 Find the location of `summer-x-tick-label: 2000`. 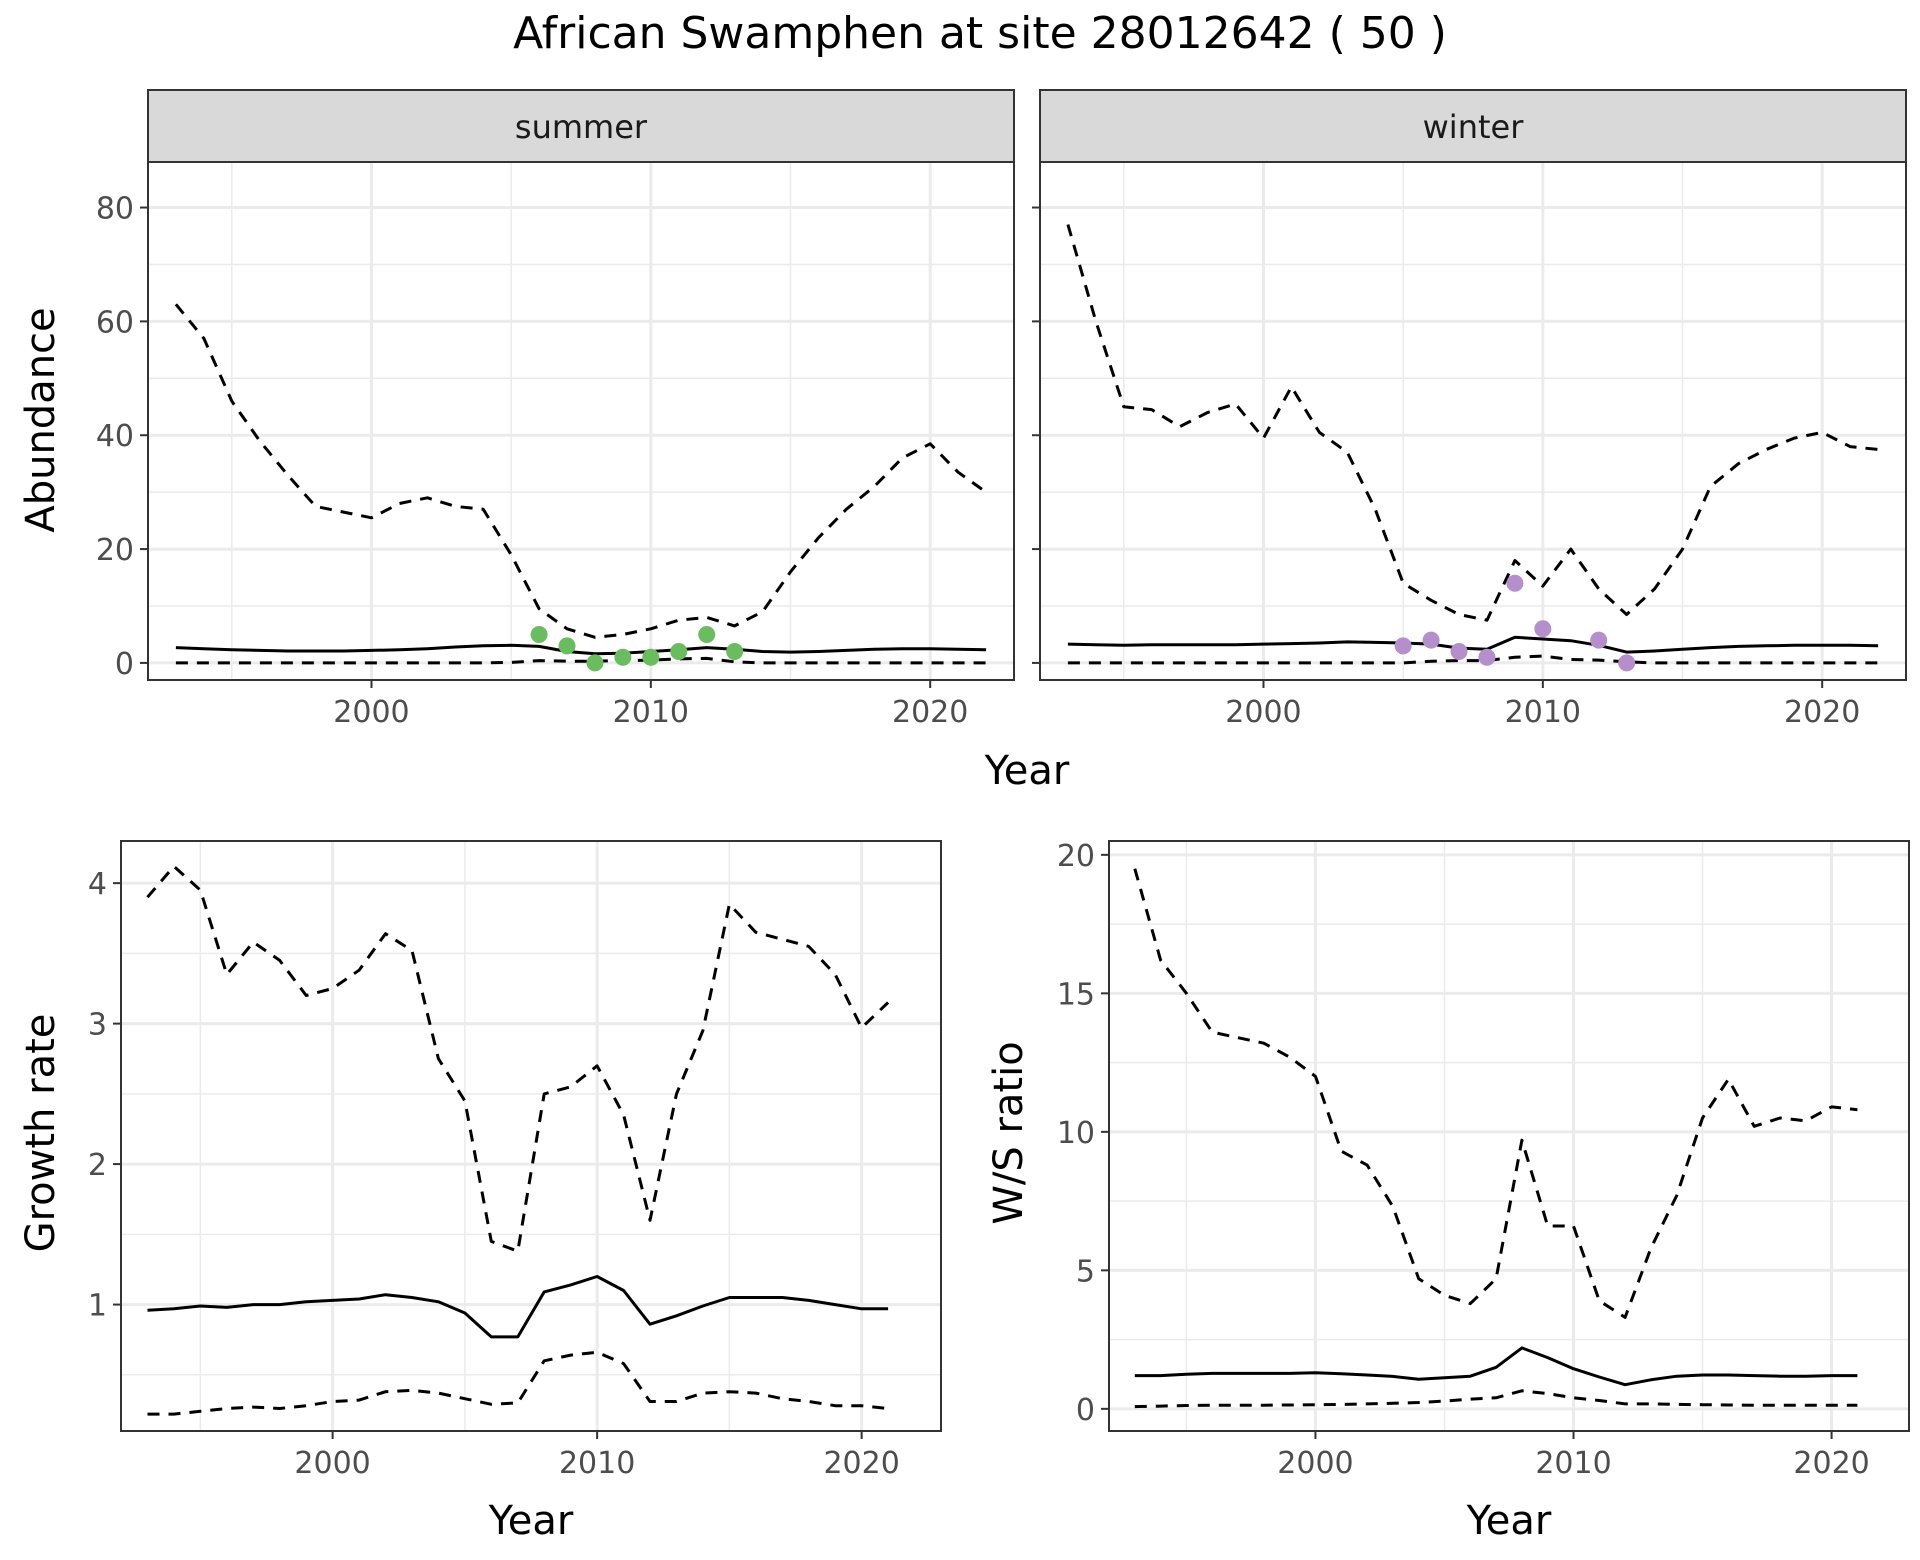

summer-x-tick-label: 2000 is located at coordinates (371, 712).